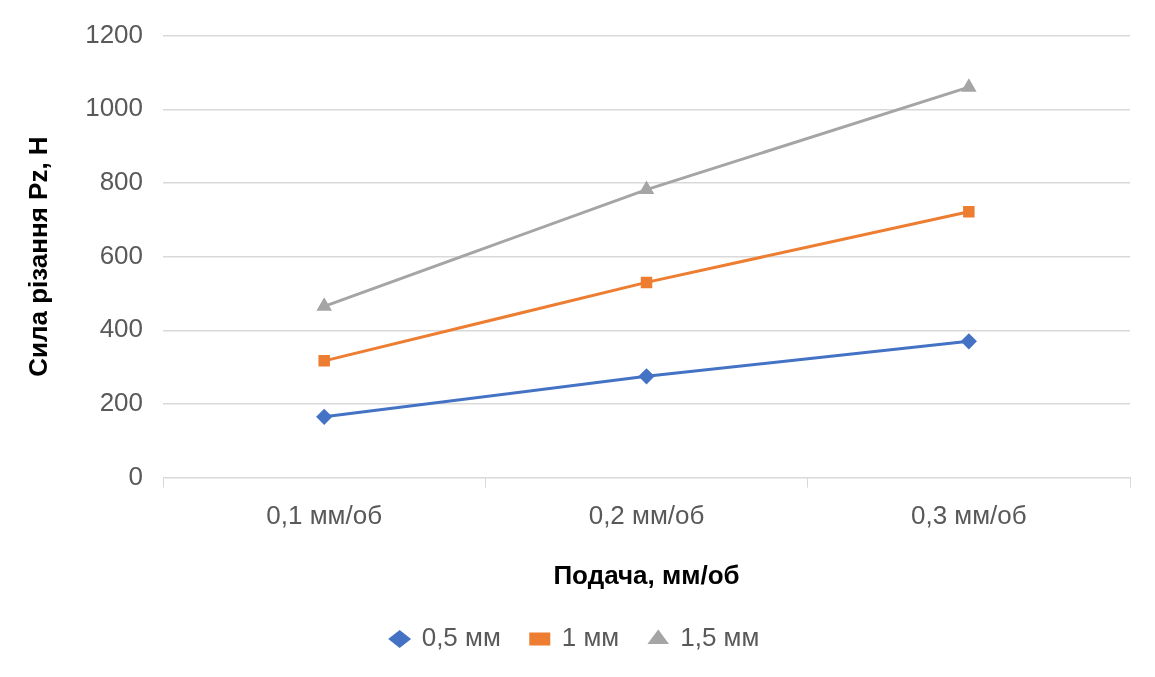 The width and height of the screenshot is (1155, 677). I want to click on y-tick-label: 1000, so click(114, 107).